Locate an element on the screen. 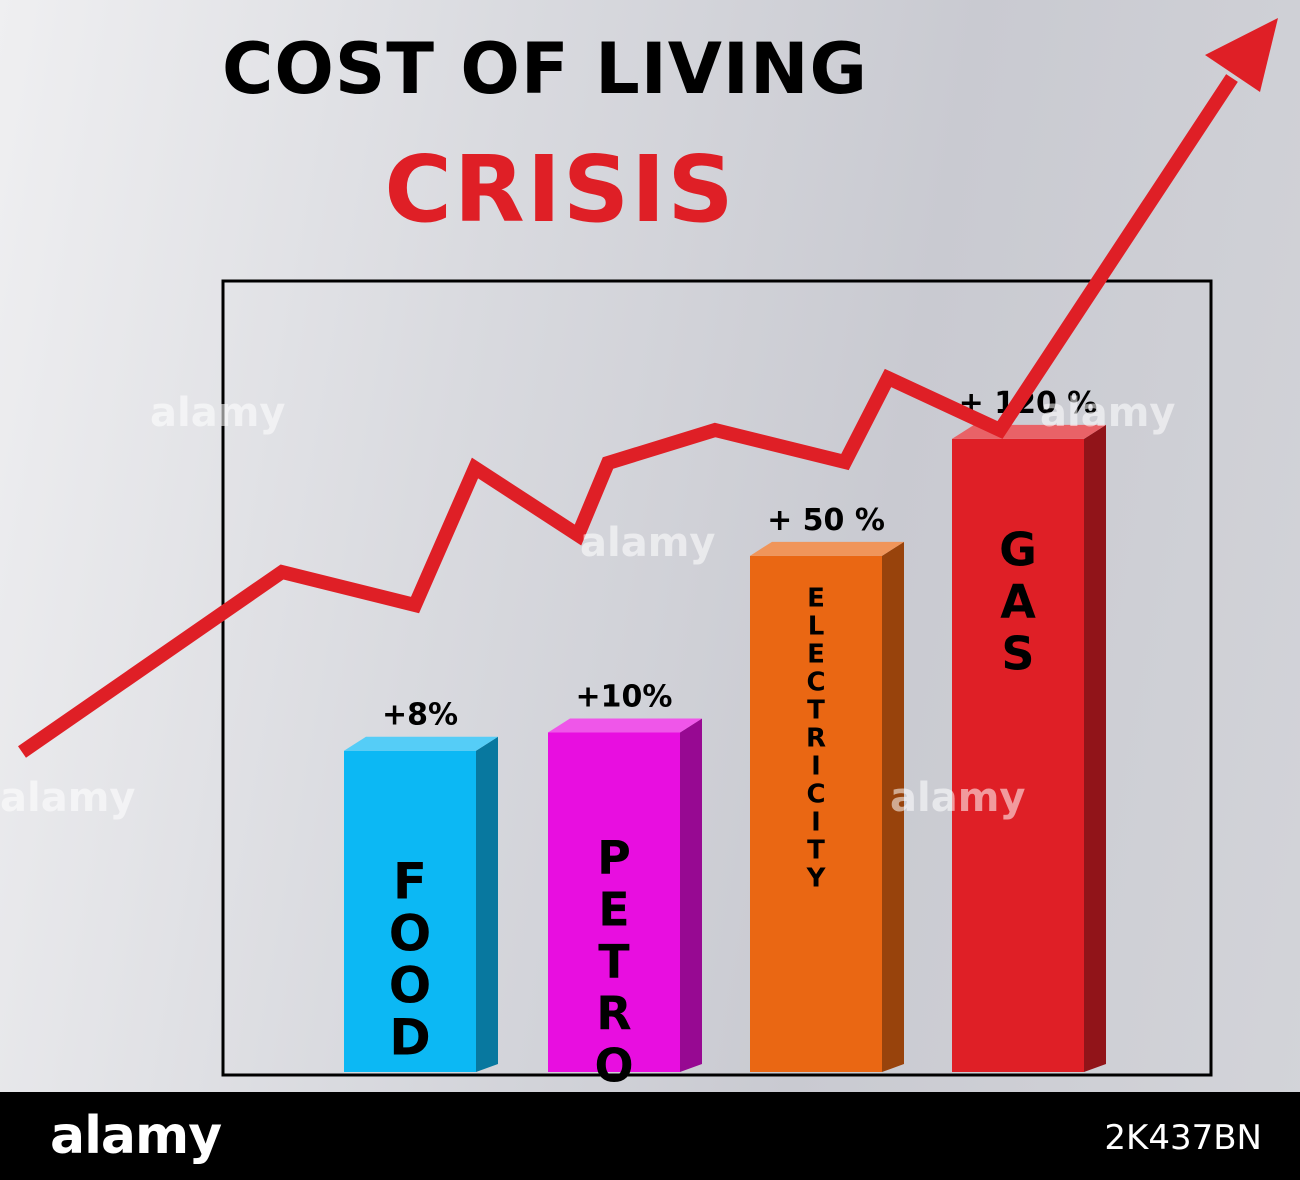 This screenshot has width=1300, height=1180. footer-logo: alamy is located at coordinates (136, 1136).